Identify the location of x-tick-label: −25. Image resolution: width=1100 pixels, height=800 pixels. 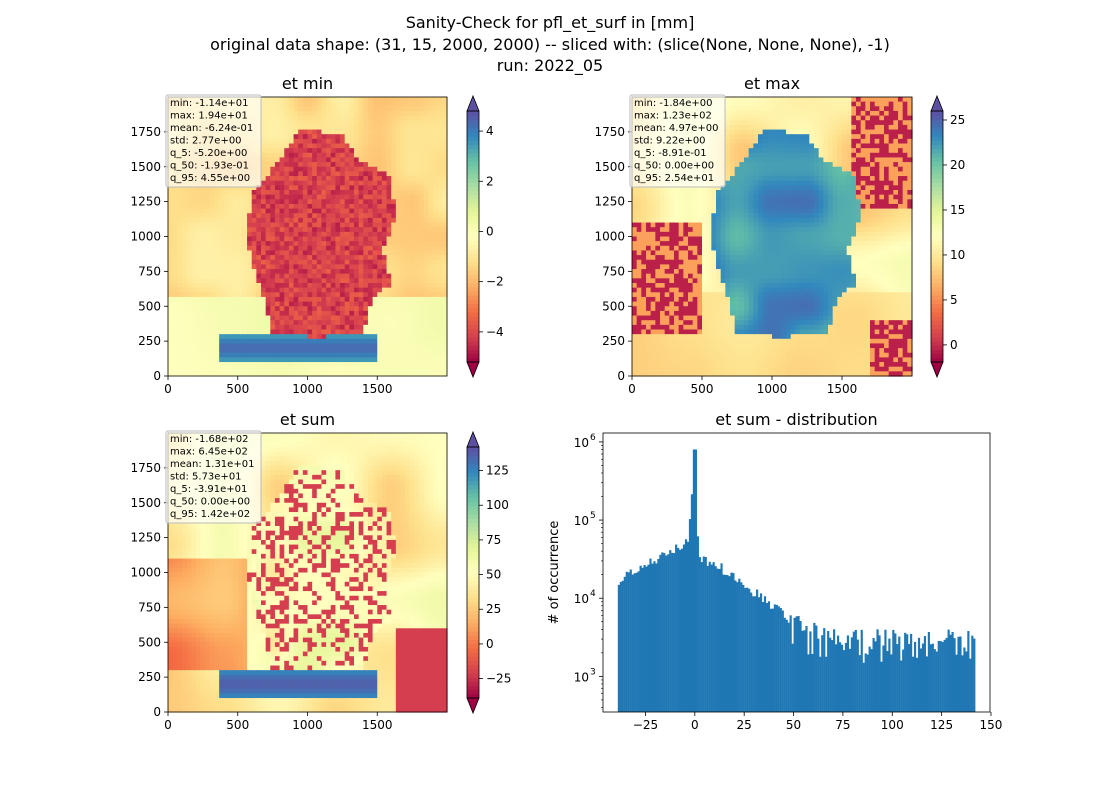
(645, 725).